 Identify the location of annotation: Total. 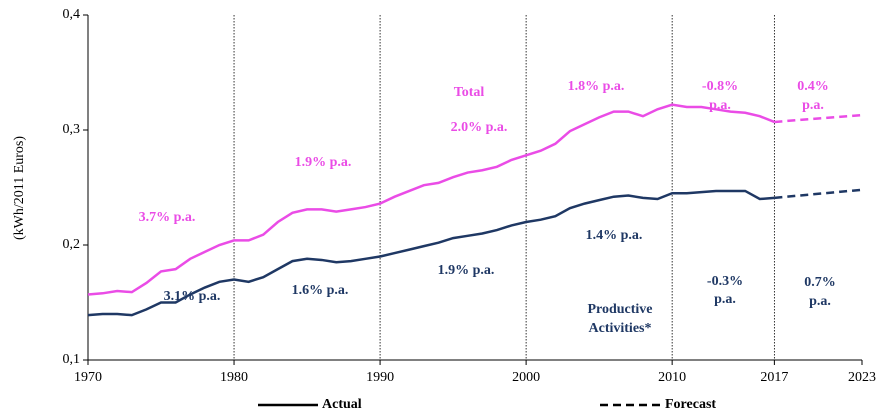
(469, 92).